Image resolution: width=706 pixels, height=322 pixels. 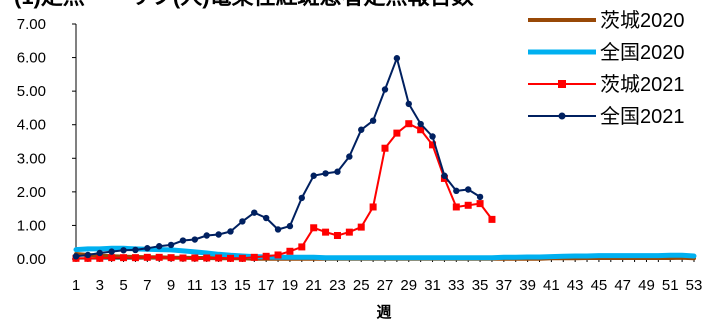 I want to click on x-tick-label: 9, so click(x=171, y=285).